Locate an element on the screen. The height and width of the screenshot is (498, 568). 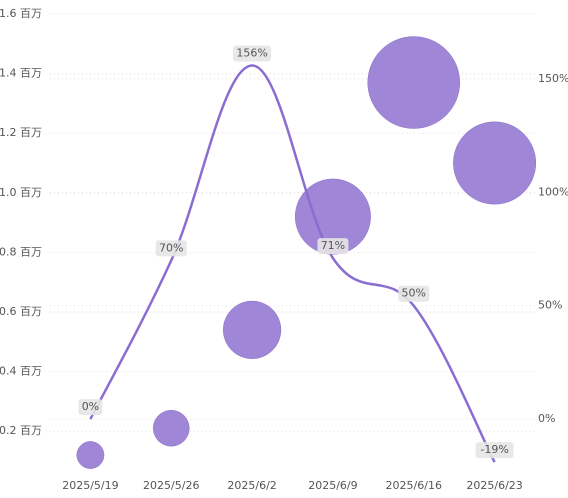
x-tick-label: 2025/5/26 is located at coordinates (171, 485).